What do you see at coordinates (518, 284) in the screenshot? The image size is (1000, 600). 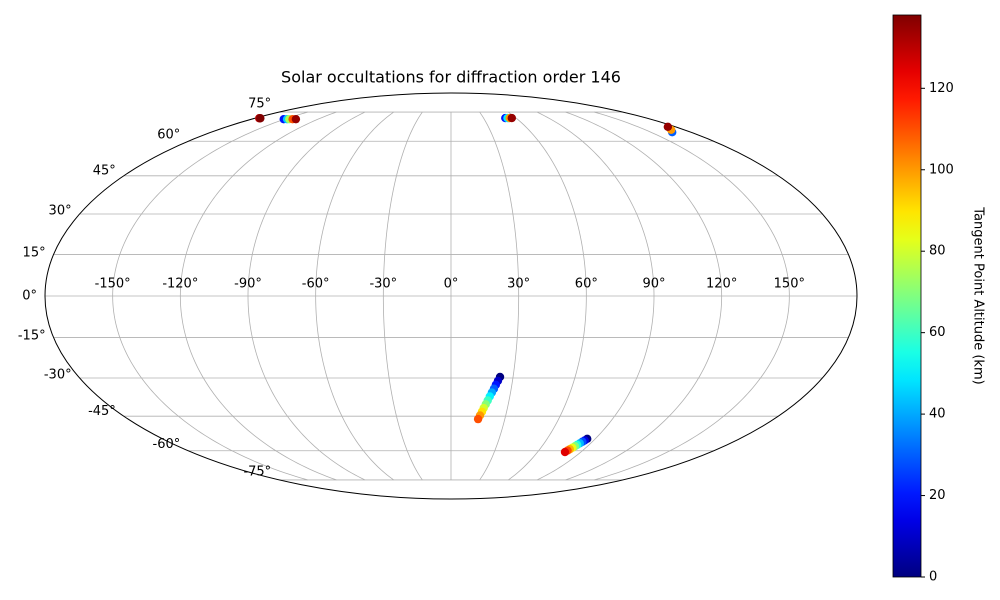 I see `x-tick-label: 30°` at bounding box center [518, 284].